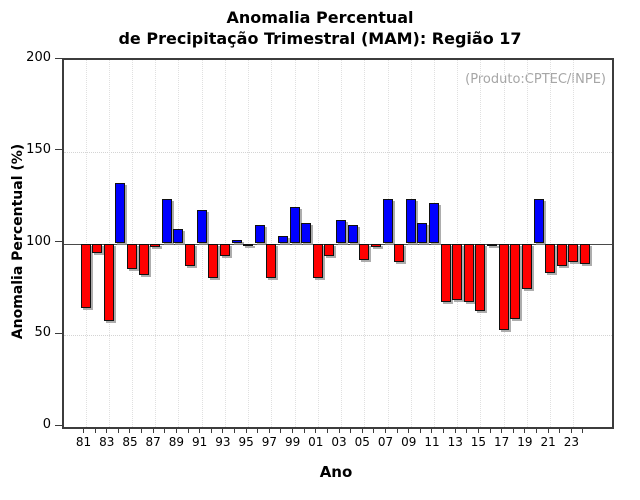 The height and width of the screenshot is (500, 640). I want to click on x-tick-label: 21, so click(548, 442).